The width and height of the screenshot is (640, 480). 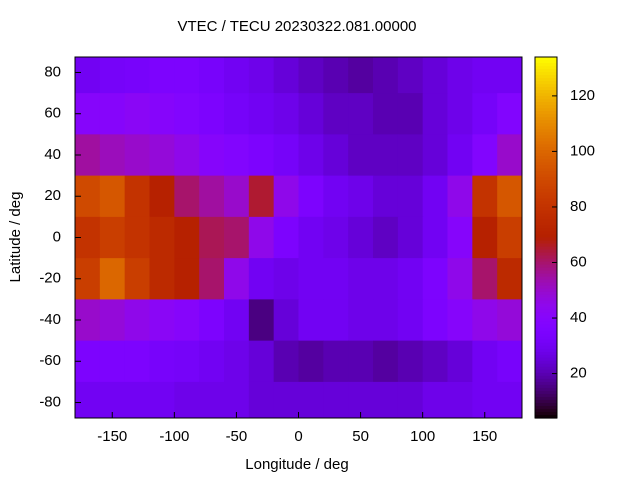 I want to click on y-tick-label: -80, so click(x=50, y=401).